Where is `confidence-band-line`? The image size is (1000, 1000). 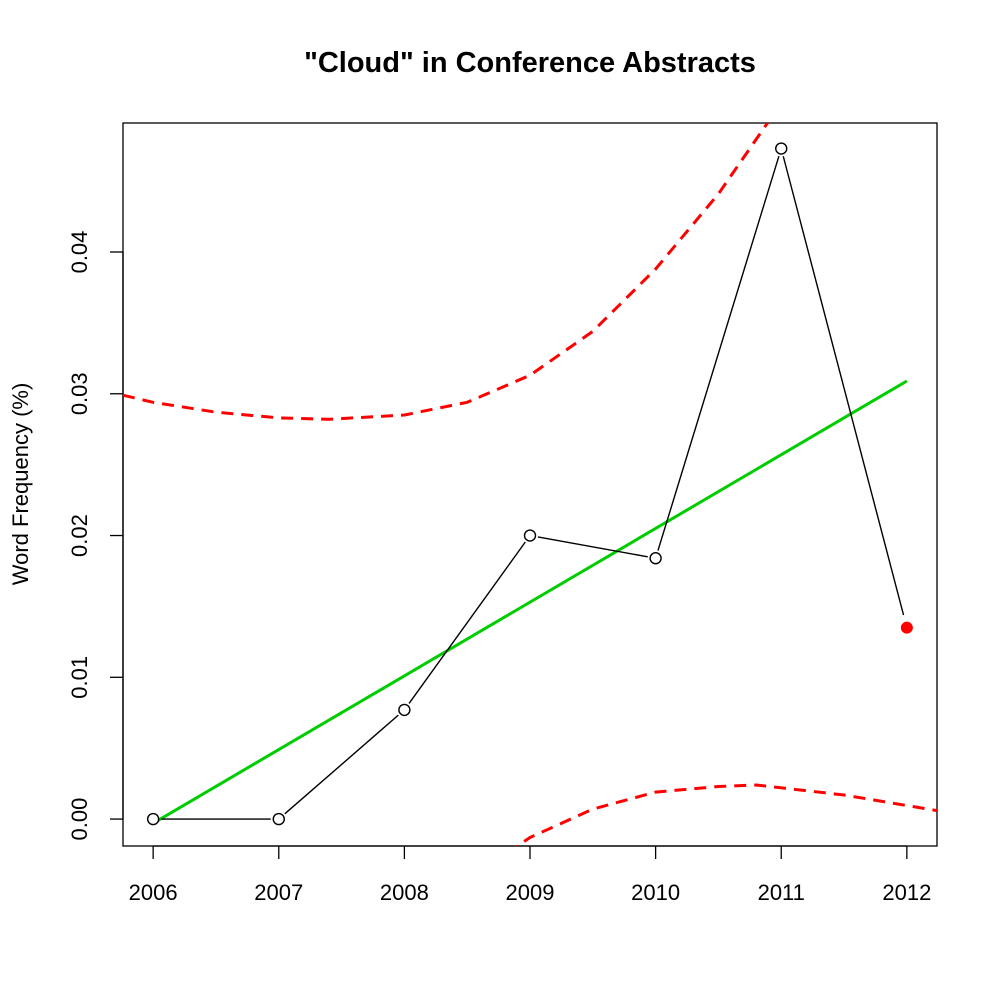 confidence-band-line is located at coordinates (725, 814).